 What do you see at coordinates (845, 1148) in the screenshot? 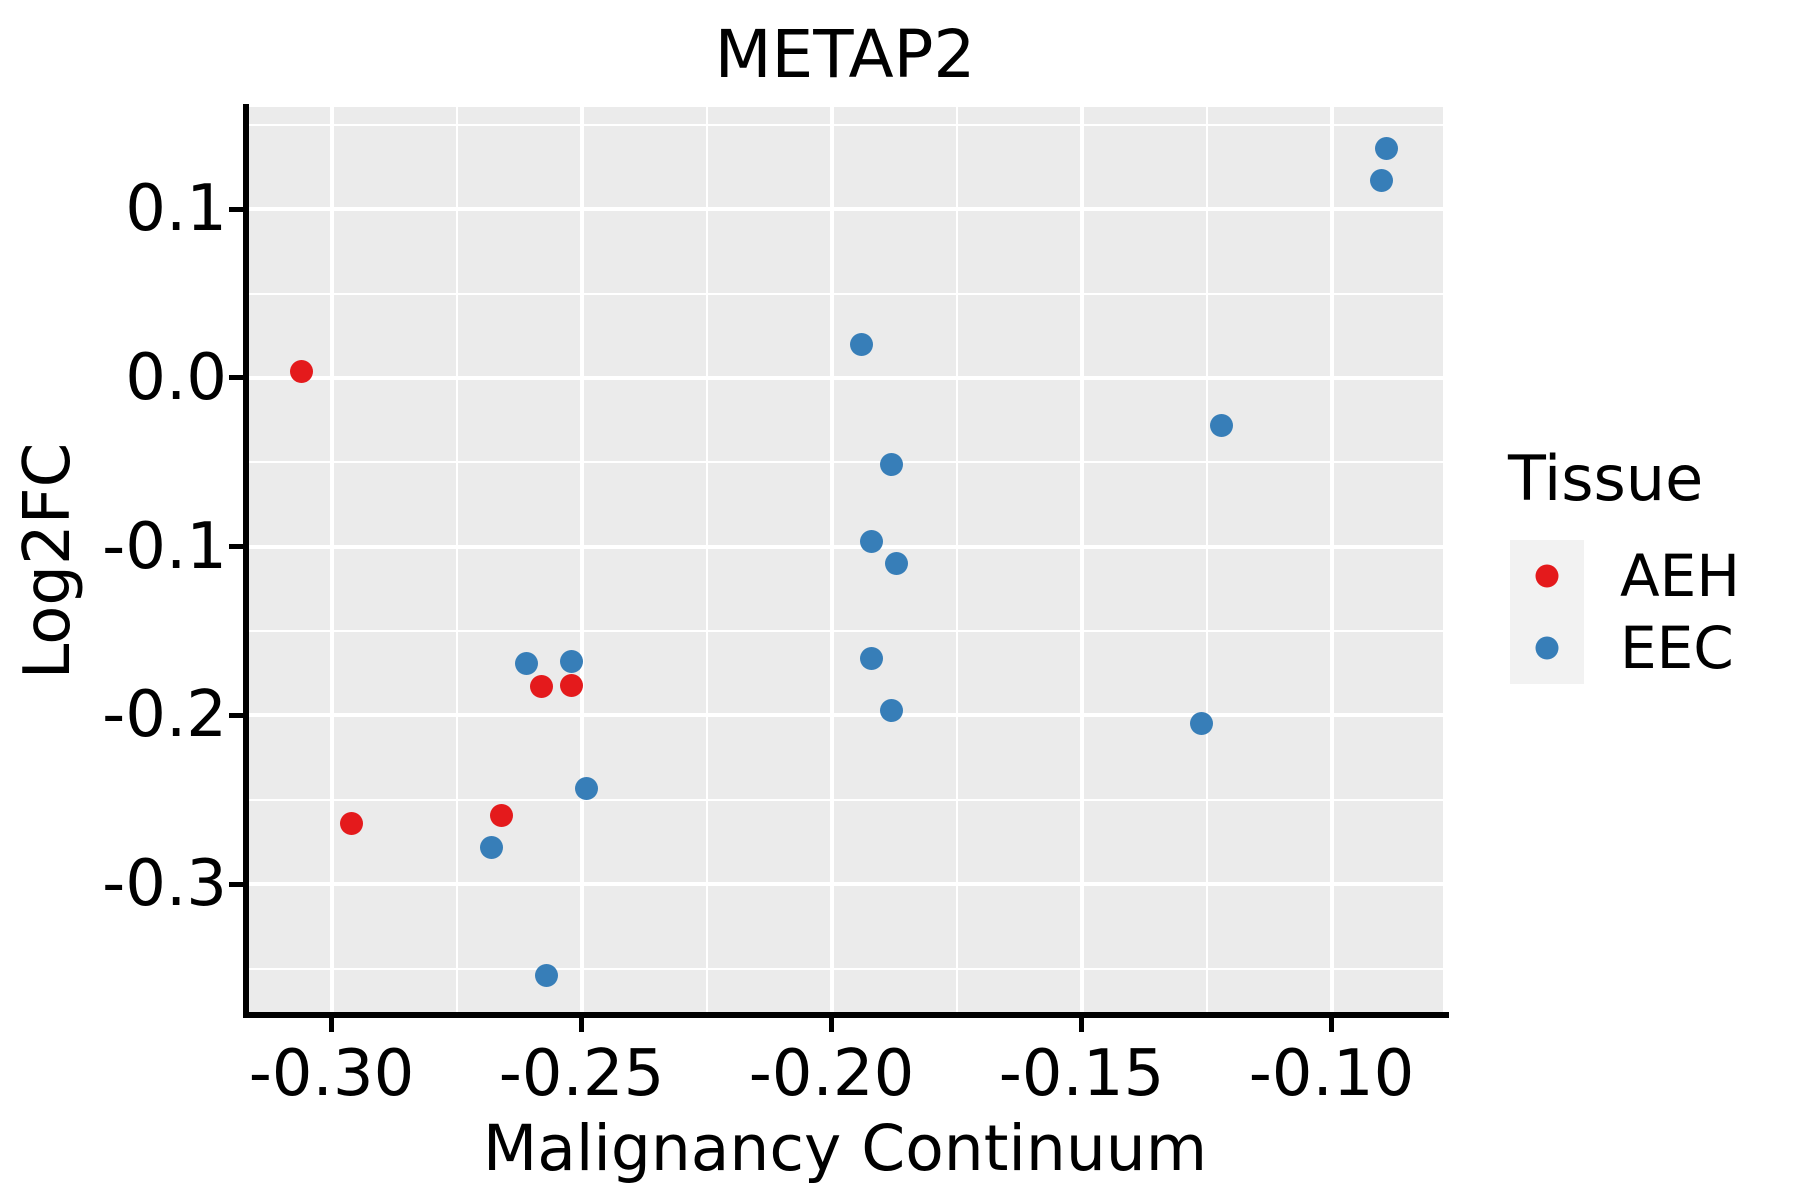
I see `x-axis-label: Malignancy Continuum` at bounding box center [845, 1148].